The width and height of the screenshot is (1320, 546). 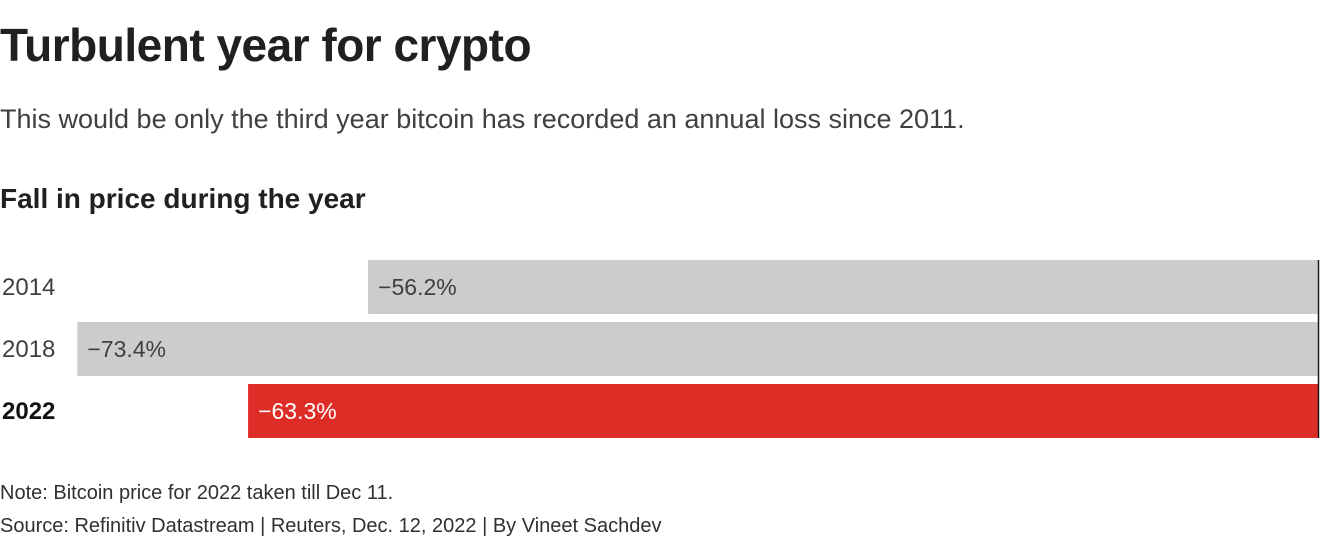 I want to click on bar-2022, so click(x=783, y=411).